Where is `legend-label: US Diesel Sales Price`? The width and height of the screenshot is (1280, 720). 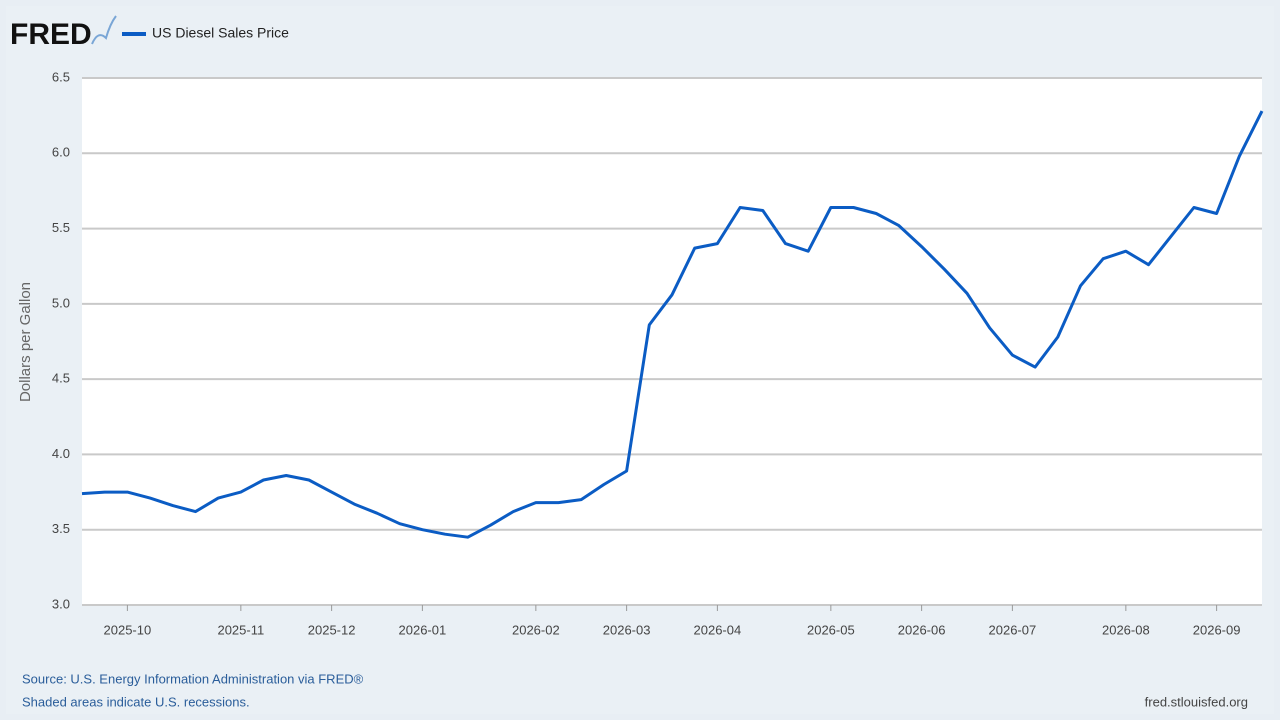
legend-label: US Diesel Sales Price is located at coordinates (220, 33).